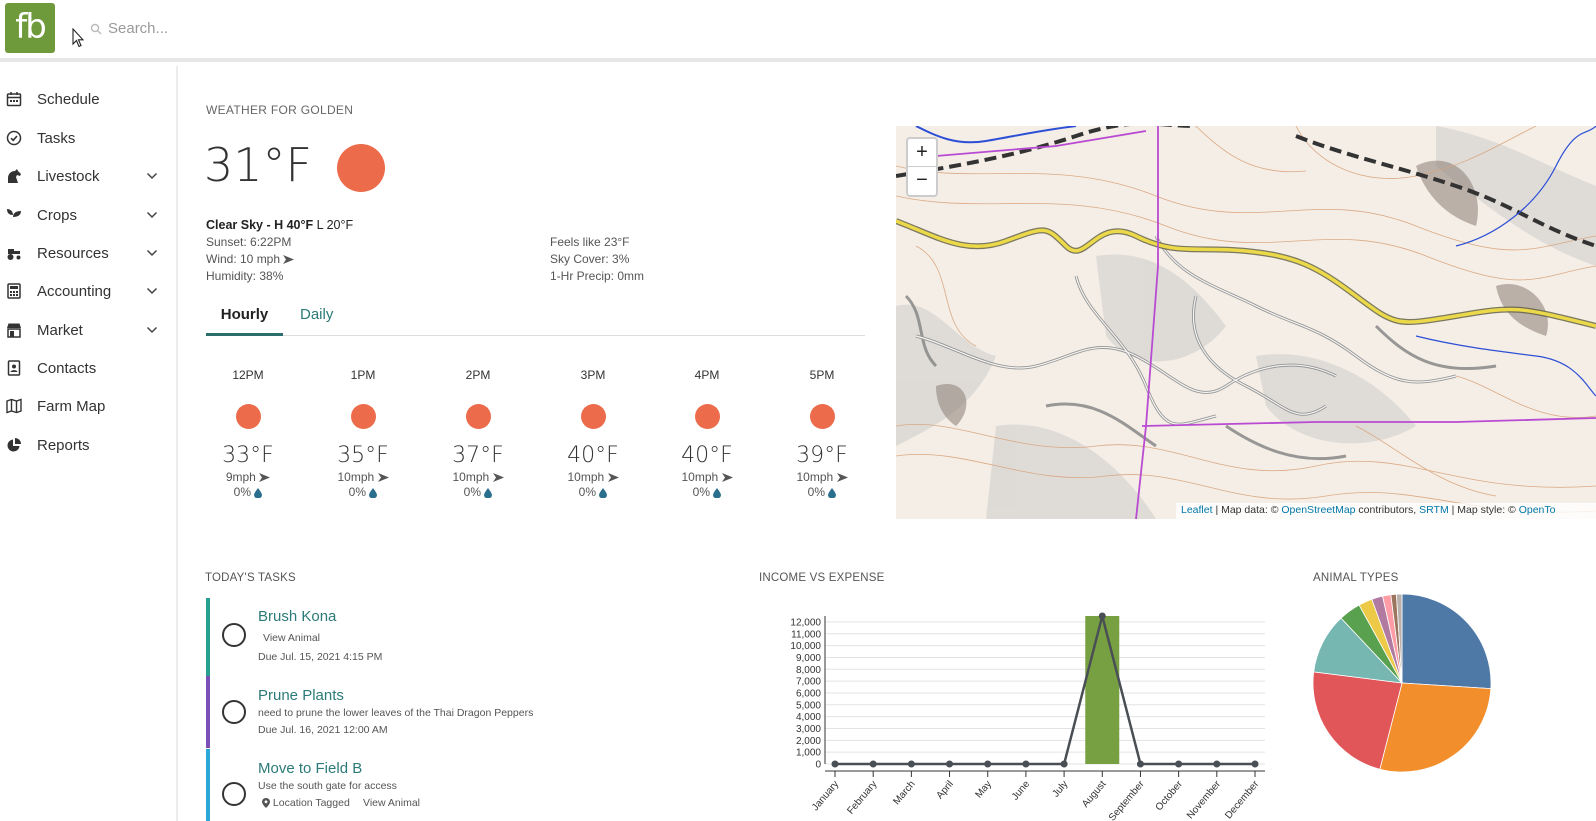  Describe the element at coordinates (14, 368) in the screenshot. I see `address-book-icon` at that location.